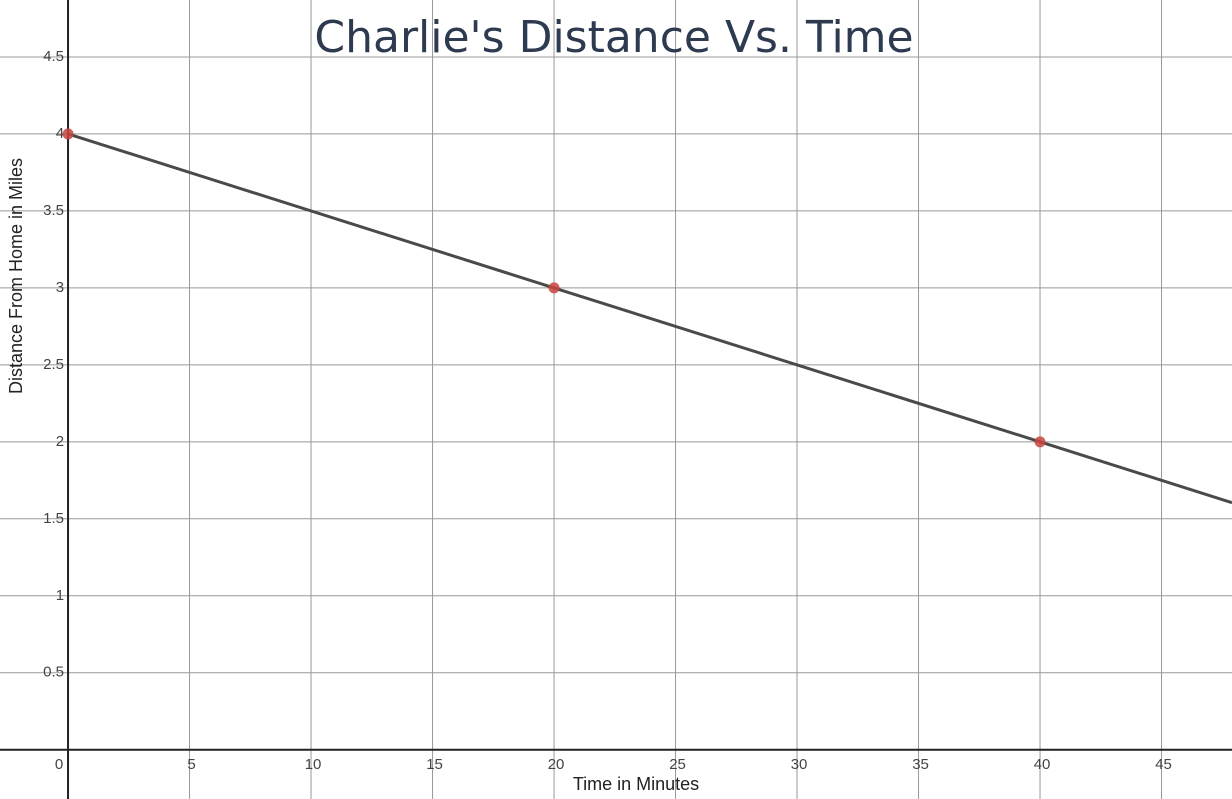 This screenshot has height=799, width=1232. What do you see at coordinates (60, 287) in the screenshot?
I see `y-tick-label: 3` at bounding box center [60, 287].